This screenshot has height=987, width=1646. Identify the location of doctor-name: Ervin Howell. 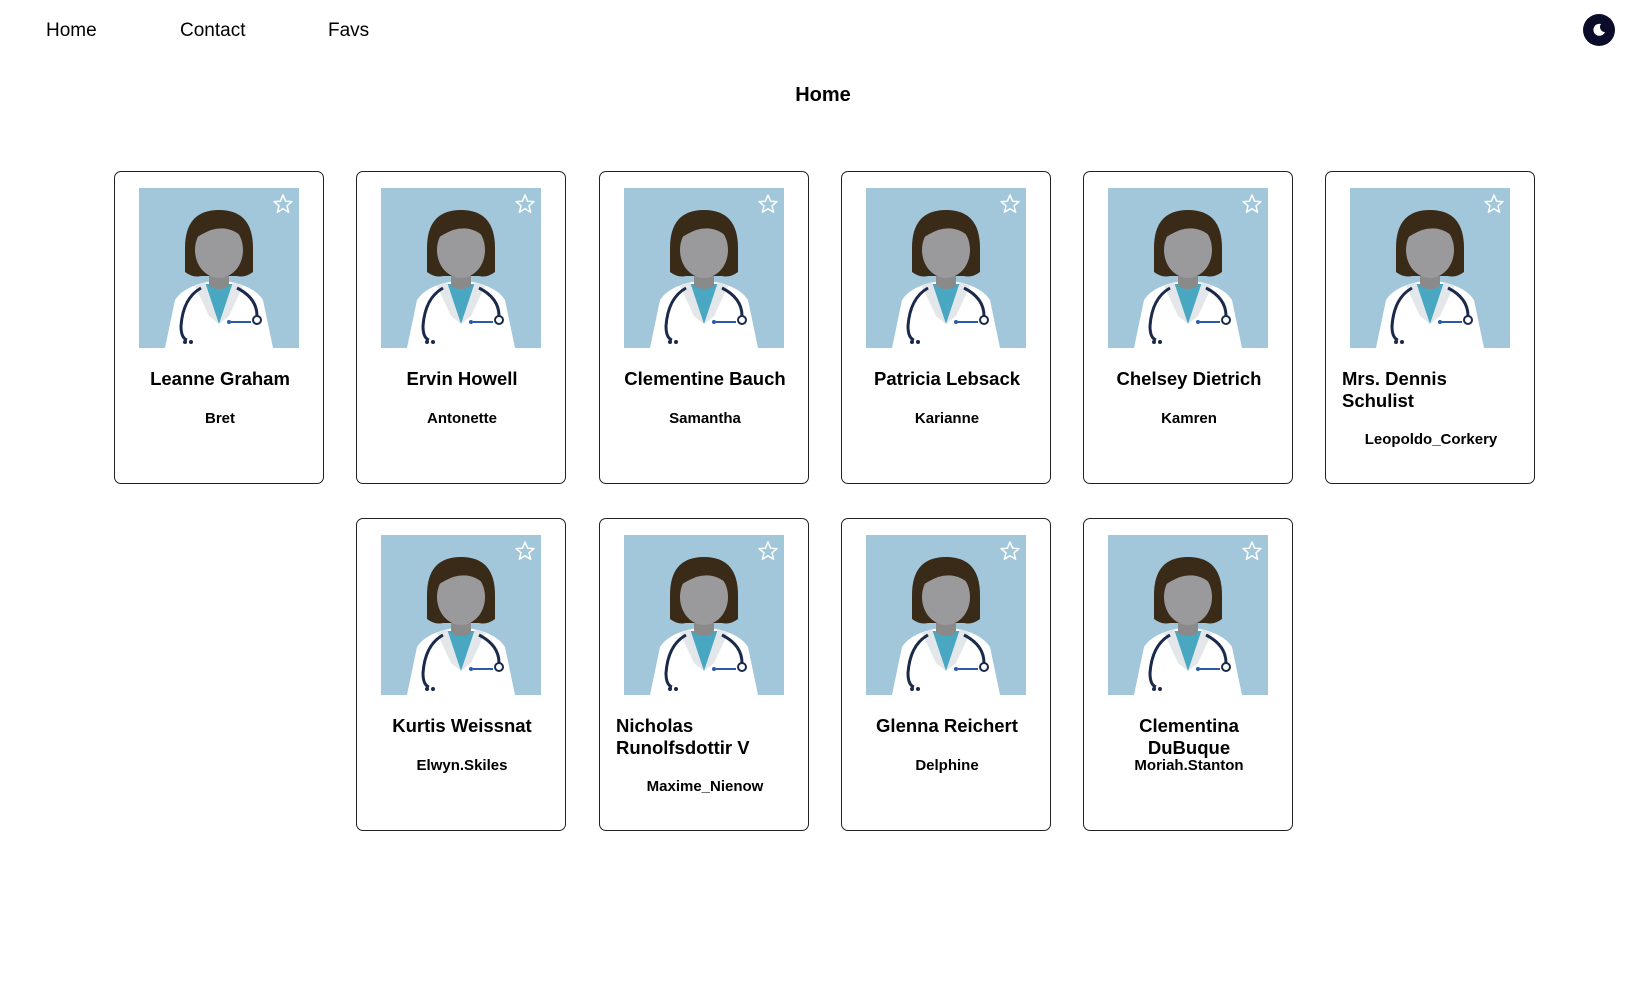
(462, 378).